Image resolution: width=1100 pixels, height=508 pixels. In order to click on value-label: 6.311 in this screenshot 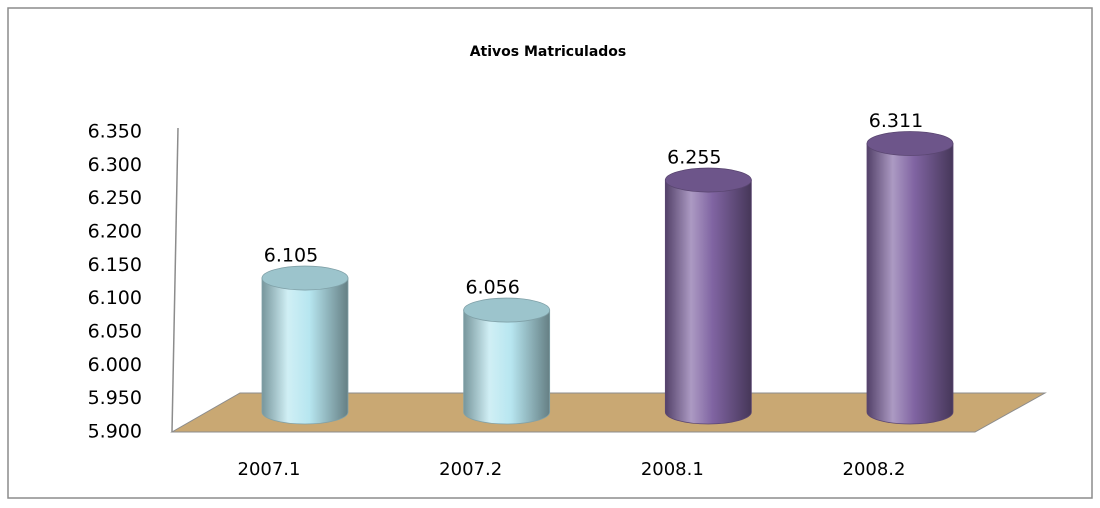, I will do `click(896, 121)`.